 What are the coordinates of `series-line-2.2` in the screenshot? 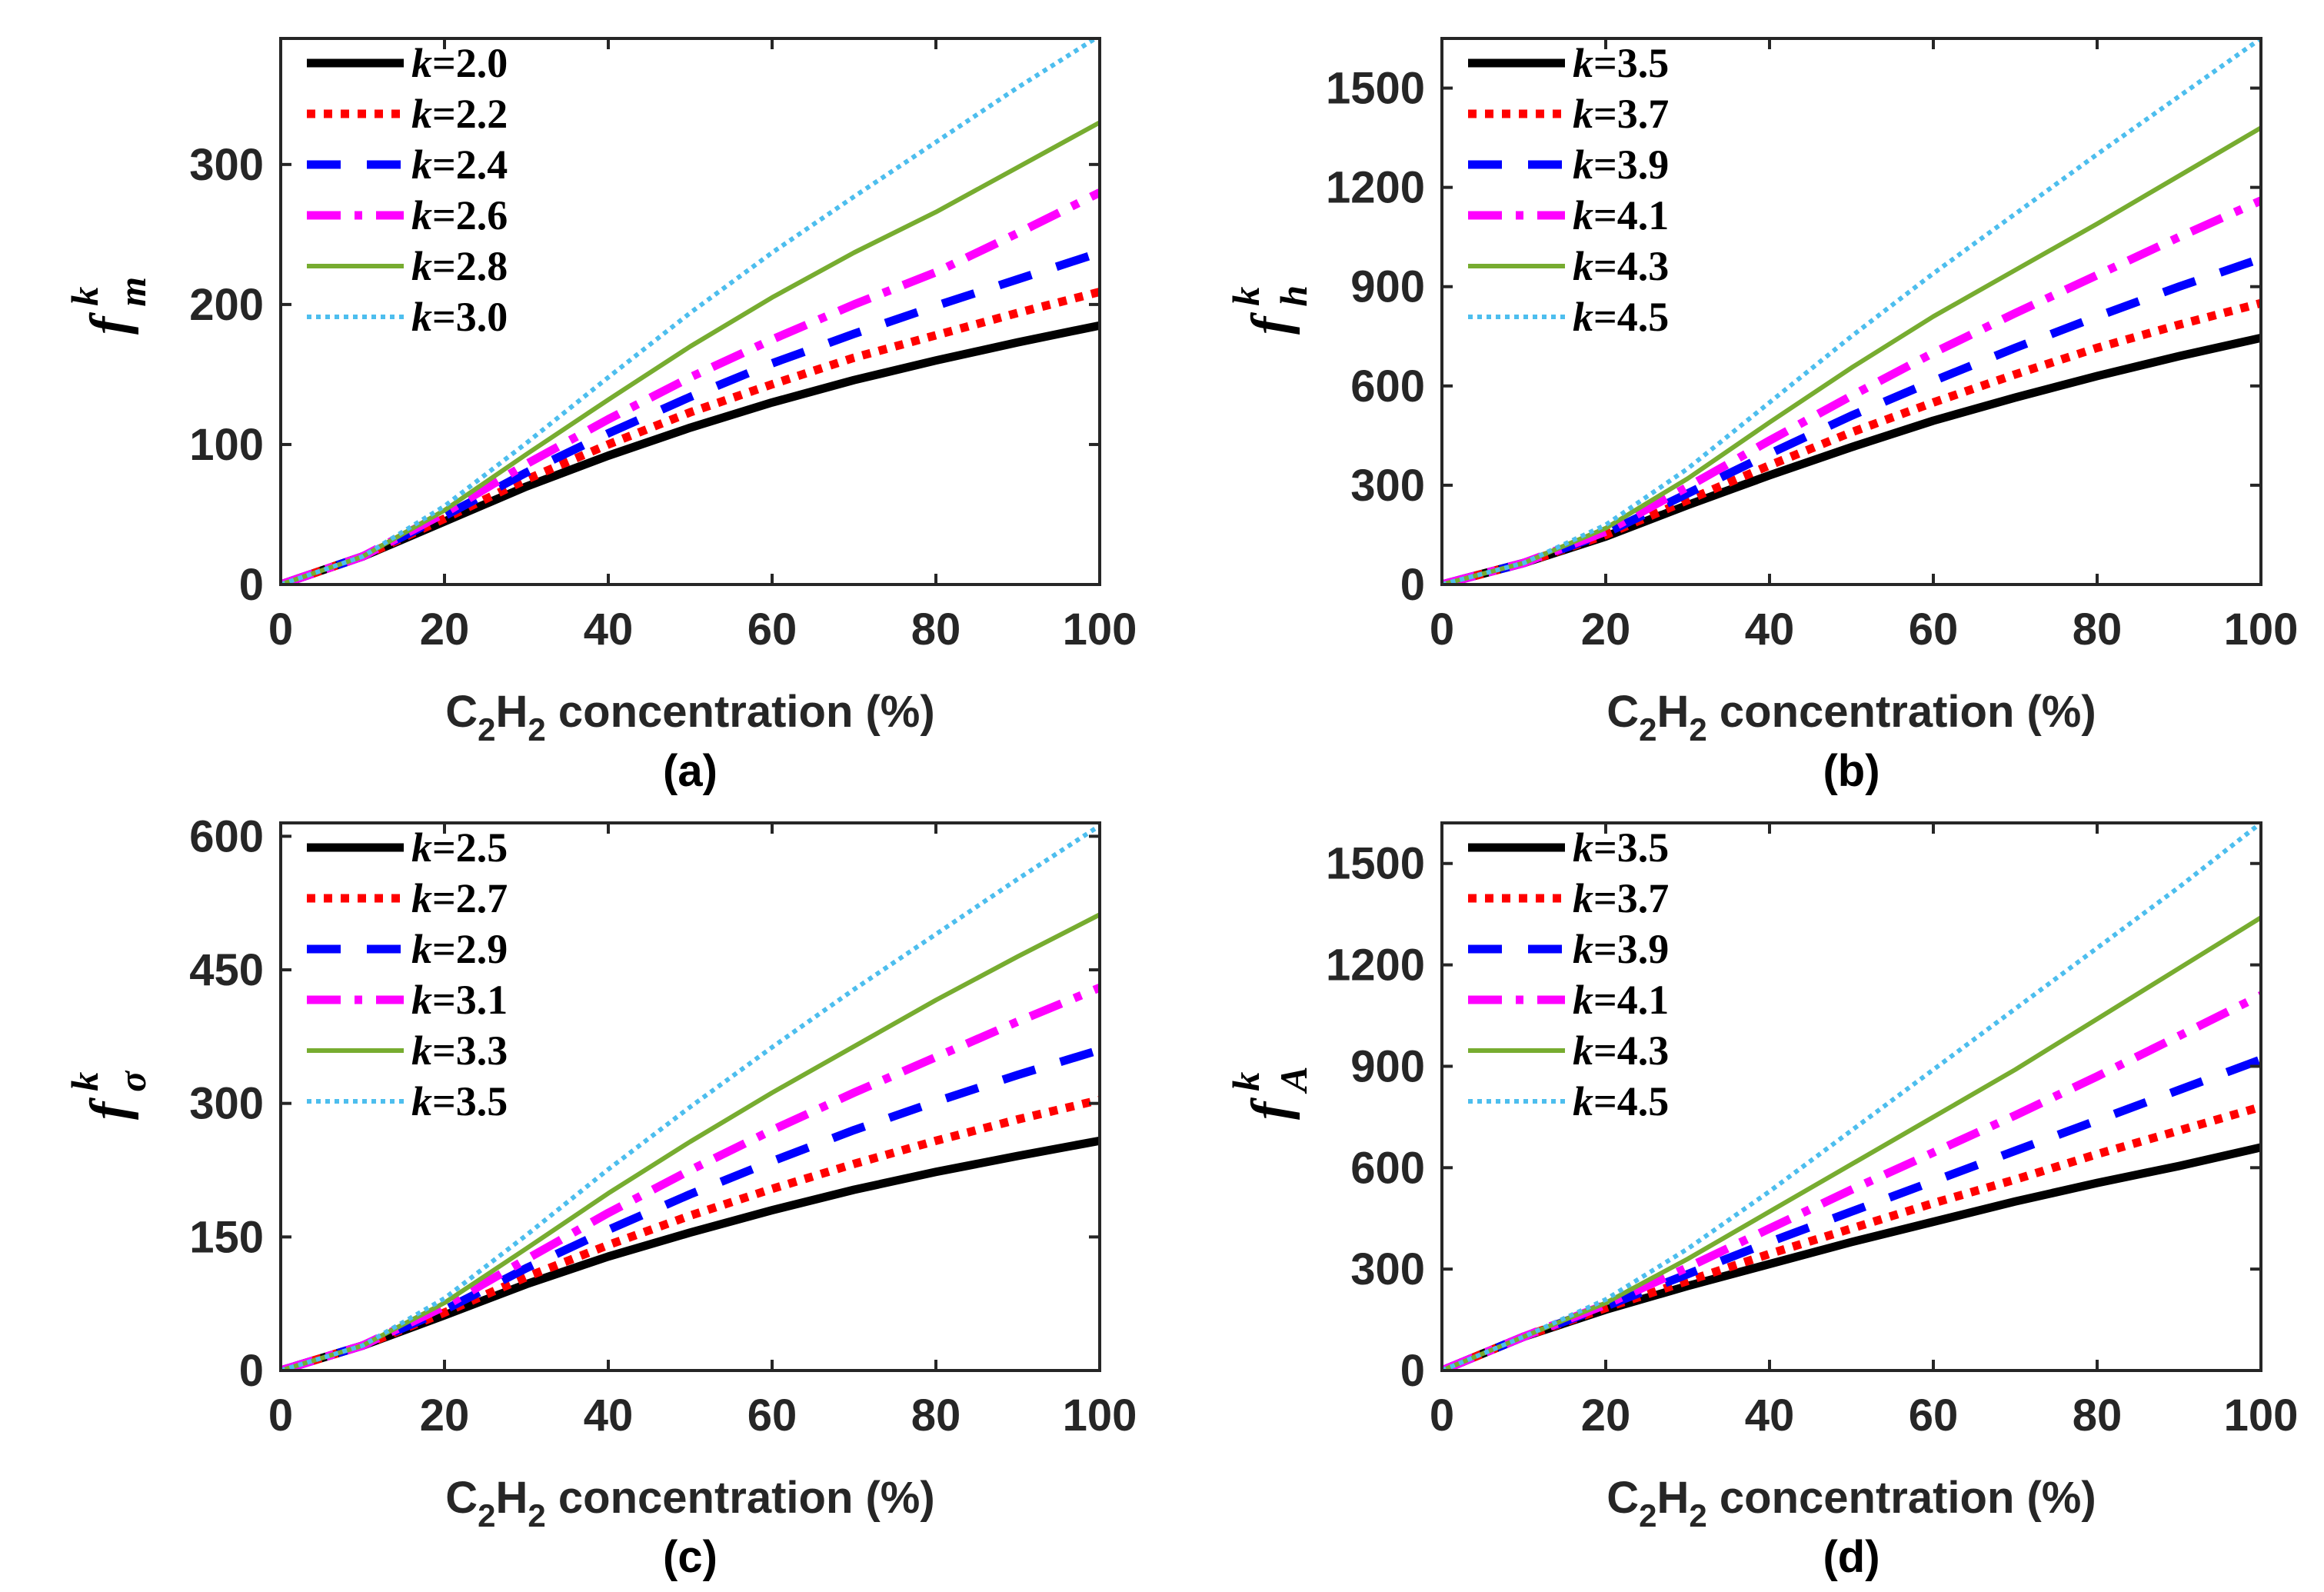 It's located at (690, 436).